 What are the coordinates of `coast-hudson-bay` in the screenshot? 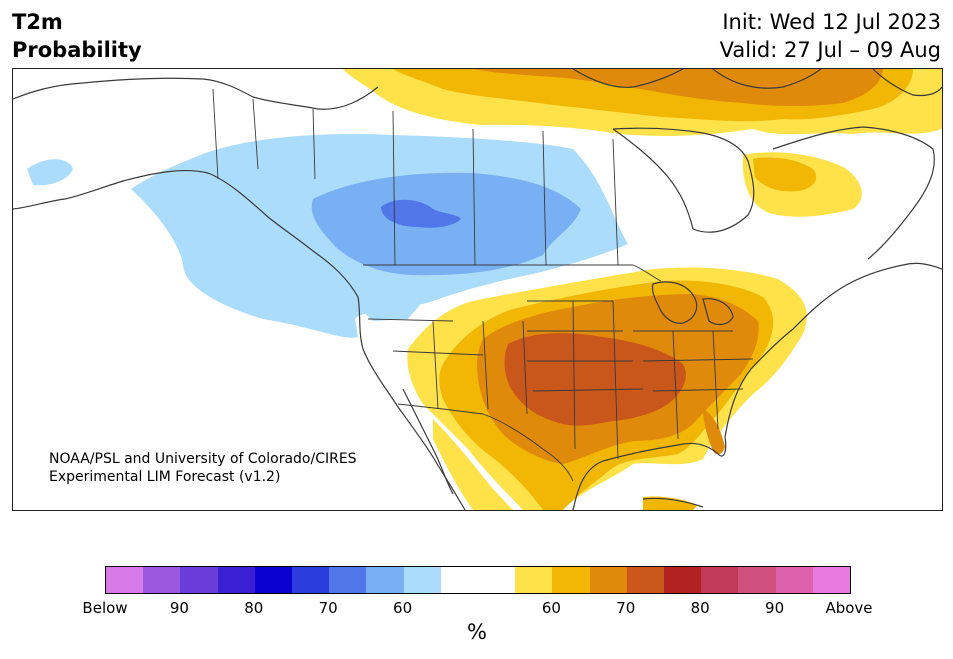 It's located at (683, 180).